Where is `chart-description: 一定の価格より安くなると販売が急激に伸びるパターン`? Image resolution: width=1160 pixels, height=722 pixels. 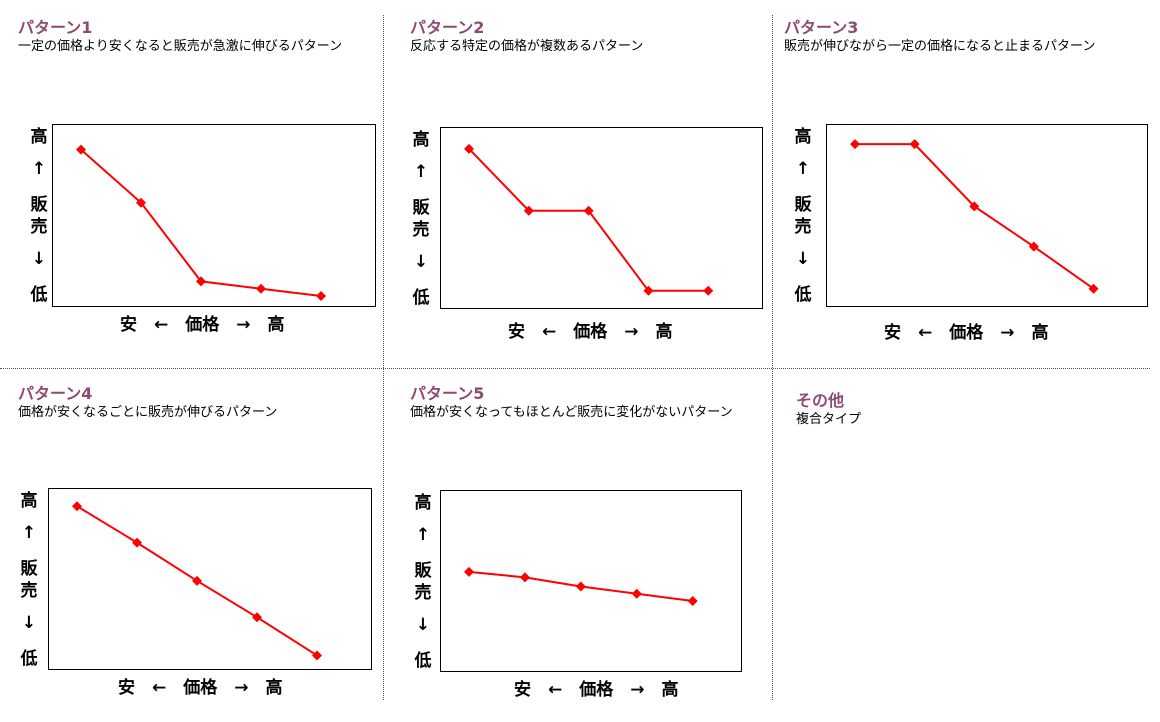
chart-description: 一定の価格より安くなると販売が急激に伸びるパターン is located at coordinates (180, 46).